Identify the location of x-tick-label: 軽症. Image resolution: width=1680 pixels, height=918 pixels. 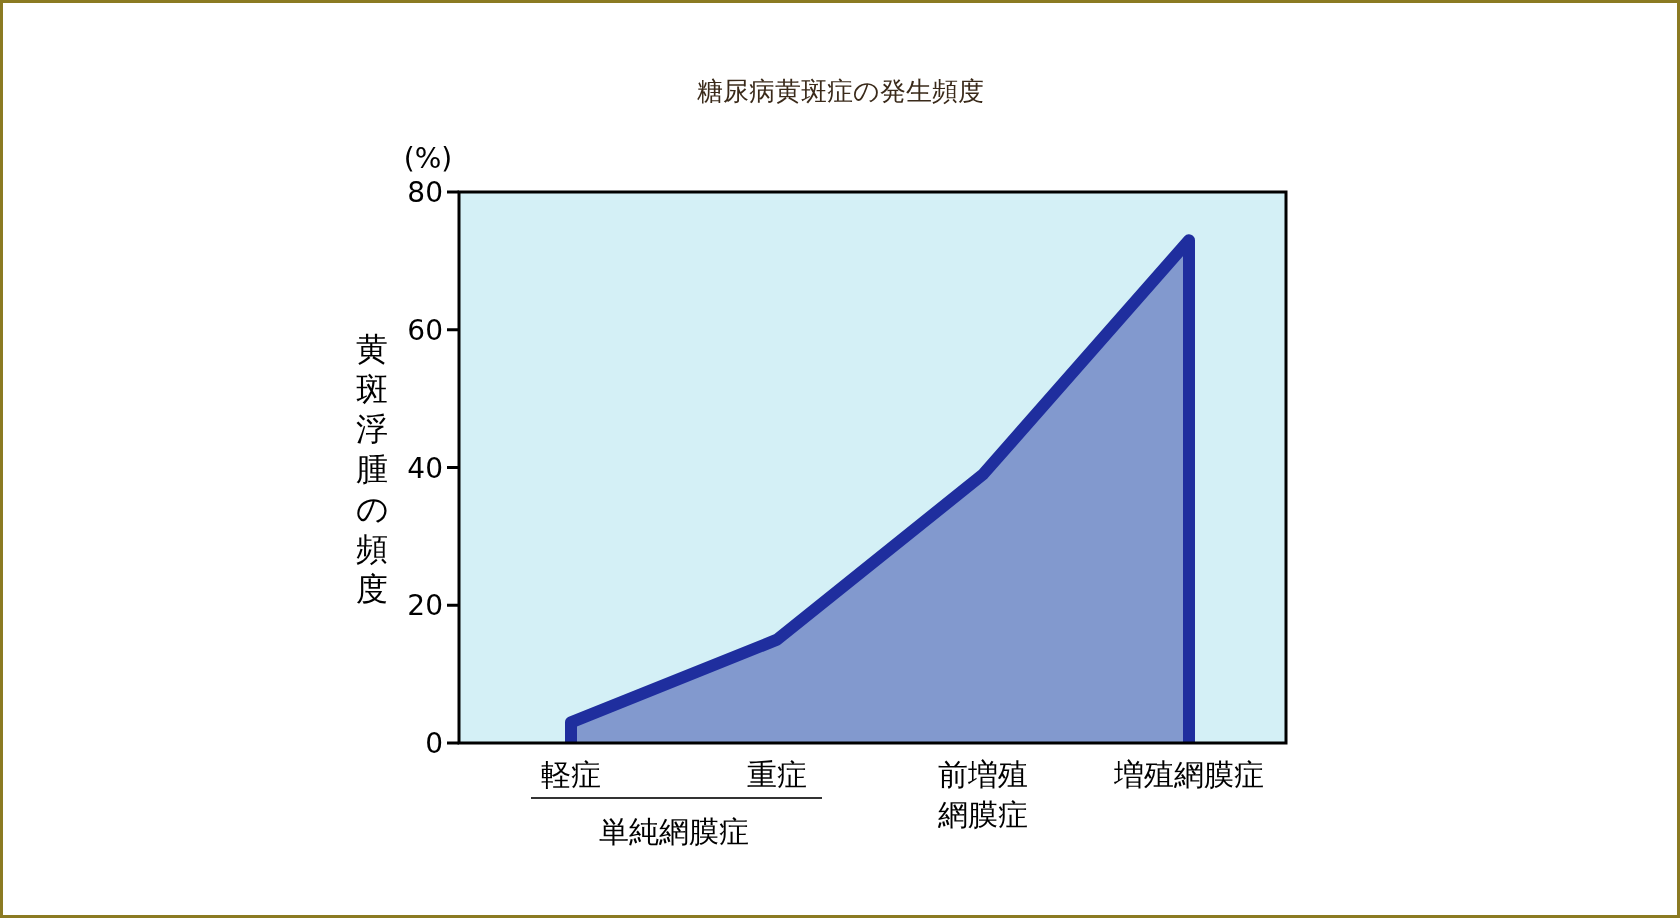
(571, 774).